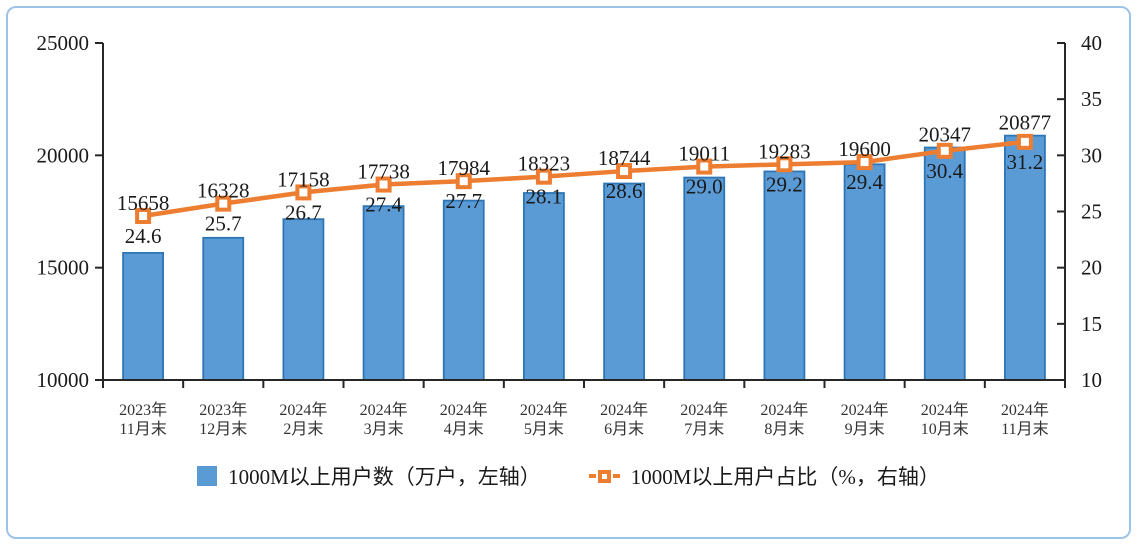 The image size is (1137, 545). I want to click on x-category-label: 2024年 4月末, so click(464, 419).